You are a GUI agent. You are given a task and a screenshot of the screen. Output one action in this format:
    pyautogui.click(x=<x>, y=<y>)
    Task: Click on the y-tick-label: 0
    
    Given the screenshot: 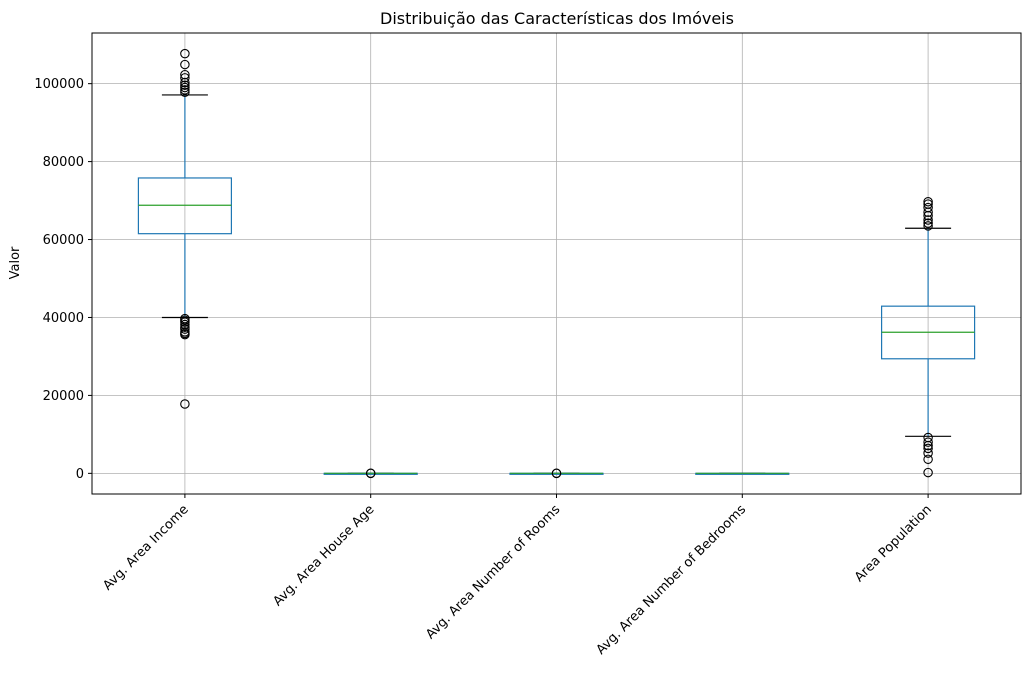 What is the action you would take?
    pyautogui.click(x=80, y=474)
    